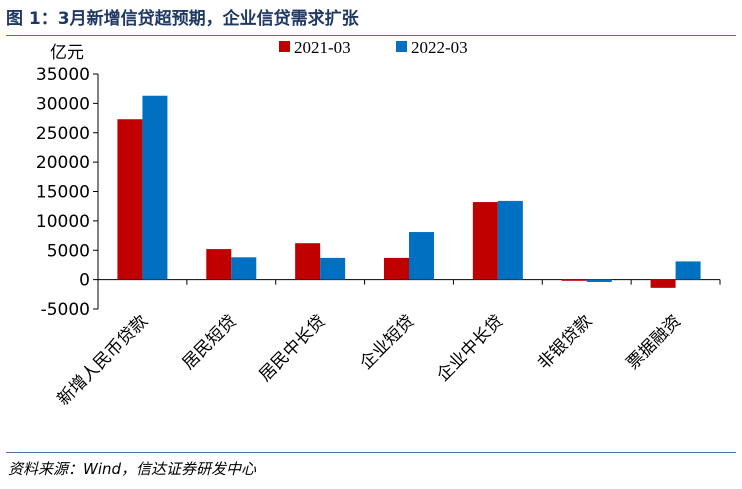  What do you see at coordinates (439, 47) in the screenshot?
I see `legend-label: 2022-03` at bounding box center [439, 47].